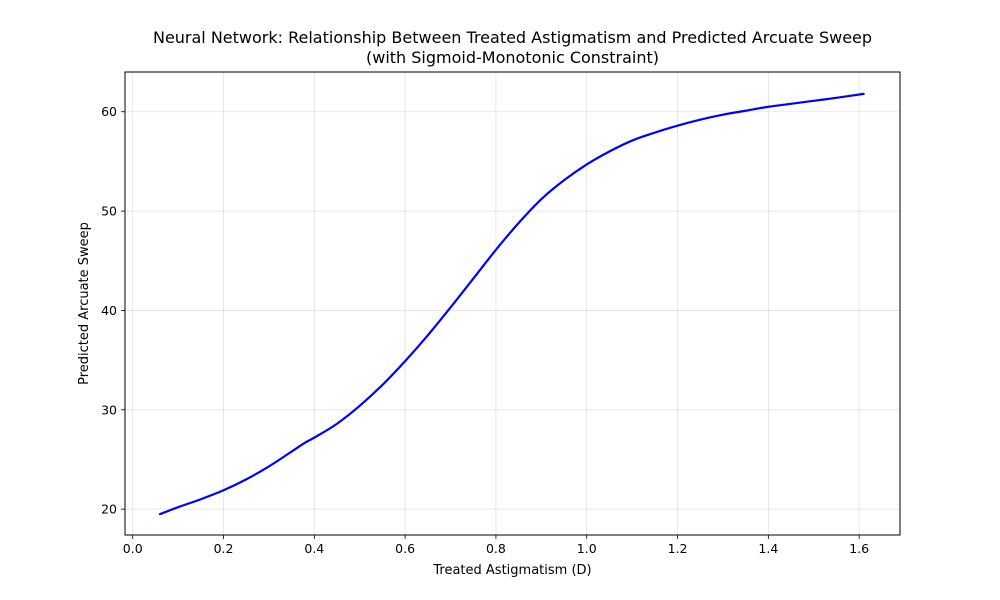 The height and width of the screenshot is (600, 1000). Describe the element at coordinates (405, 548) in the screenshot. I see `x-tick-label: 0.6` at that location.